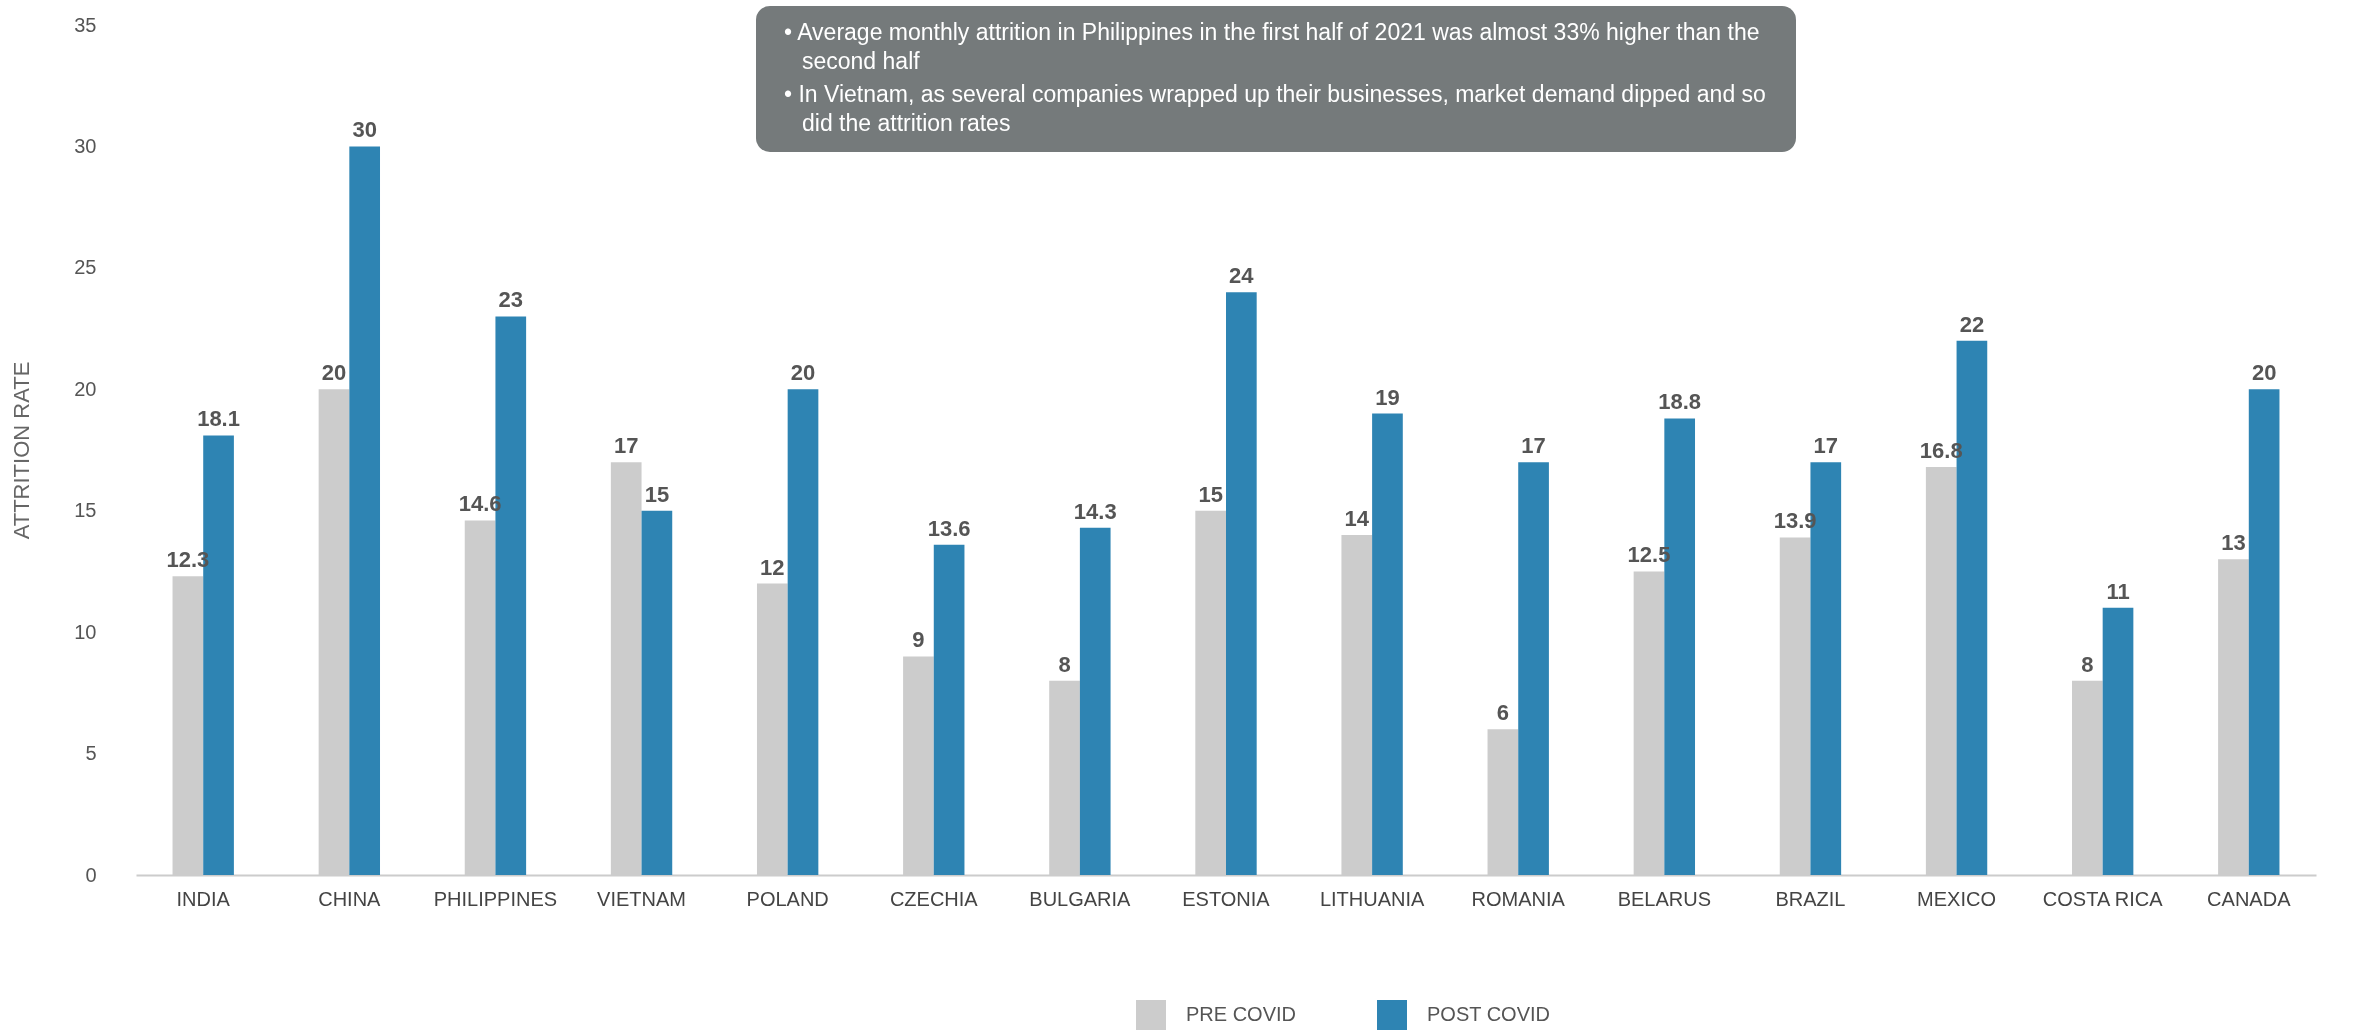 Image resolution: width=2371 pixels, height=1033 pixels. Describe the element at coordinates (85, 388) in the screenshot. I see `y-tick-label: 20` at that location.